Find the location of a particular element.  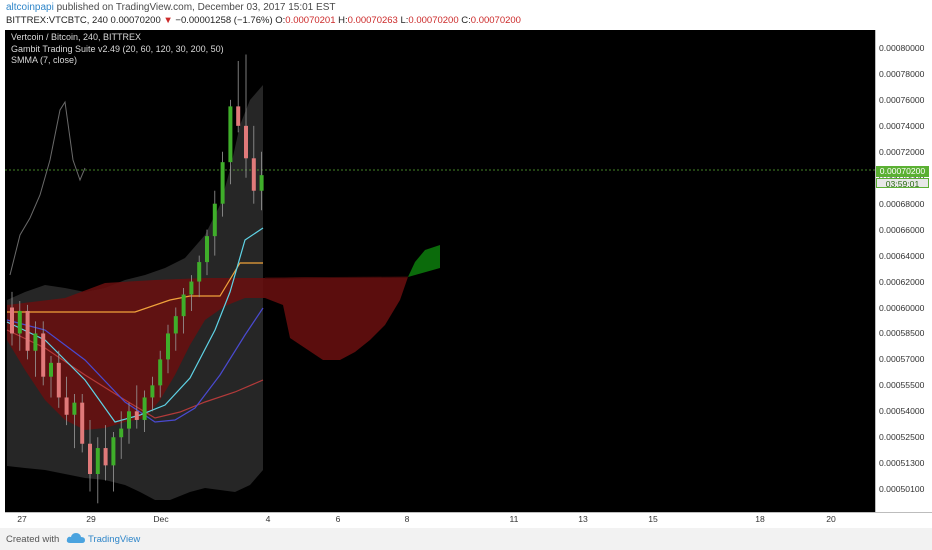

bar-countdown: 03:59:01 is located at coordinates (902, 183).